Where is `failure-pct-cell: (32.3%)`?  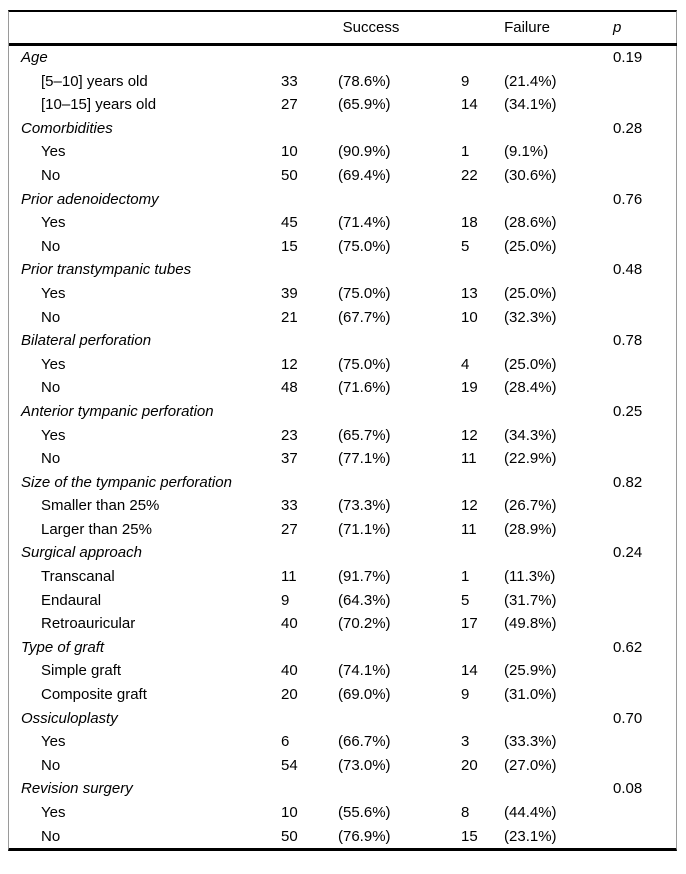
failure-pct-cell: (32.3%) is located at coordinates (530, 317).